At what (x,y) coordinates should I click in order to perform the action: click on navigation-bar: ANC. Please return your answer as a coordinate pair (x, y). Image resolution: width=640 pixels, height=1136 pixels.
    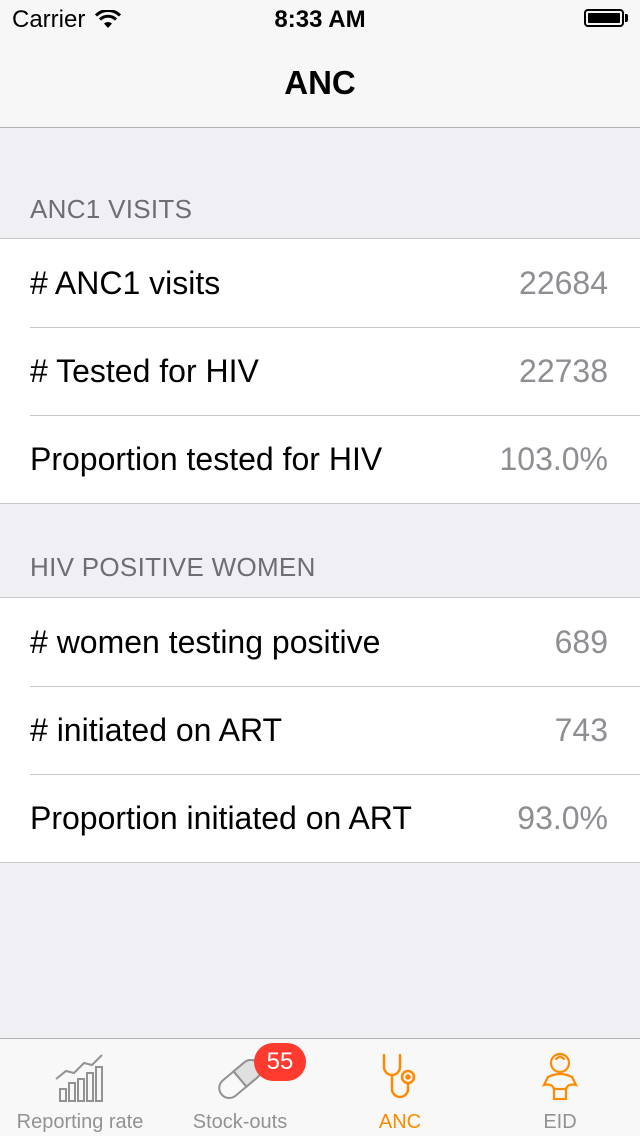
    Looking at the image, I should click on (320, 84).